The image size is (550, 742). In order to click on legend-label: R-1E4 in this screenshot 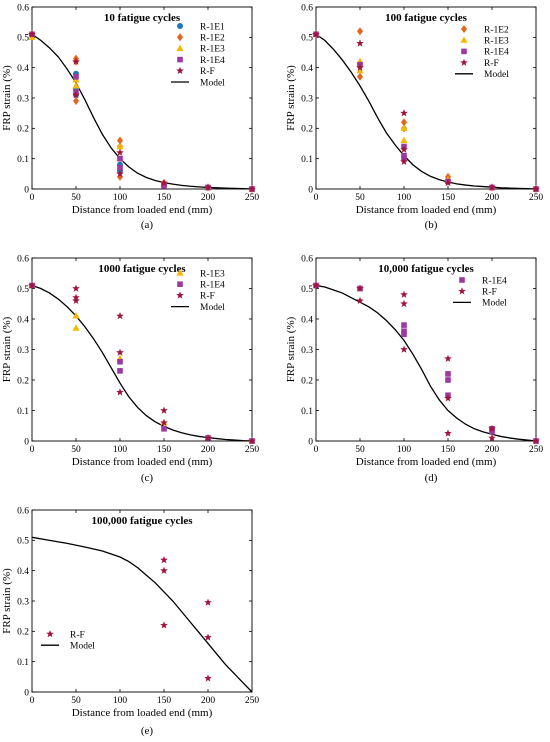, I will do `click(212, 286)`.